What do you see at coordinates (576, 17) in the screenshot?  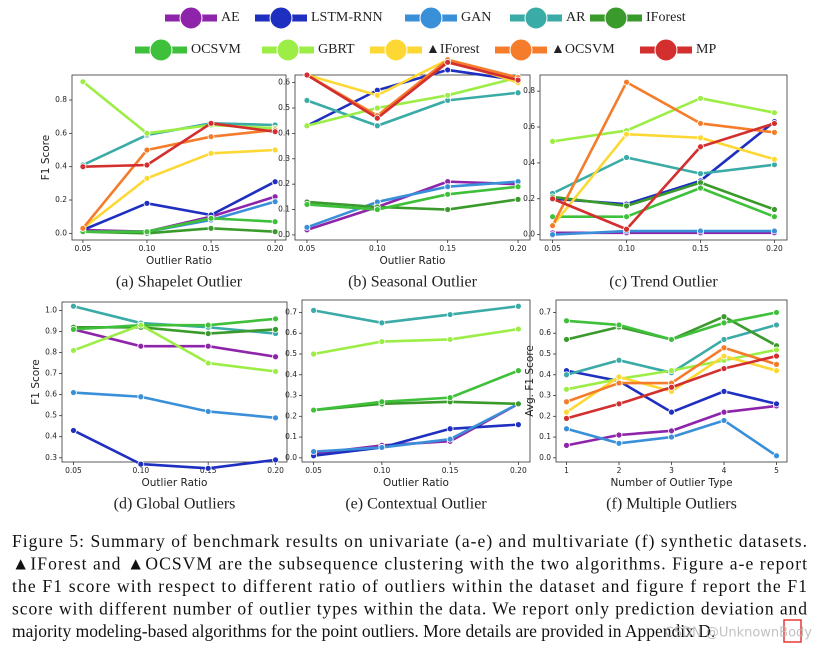 I see `legend-label: AR` at bounding box center [576, 17].